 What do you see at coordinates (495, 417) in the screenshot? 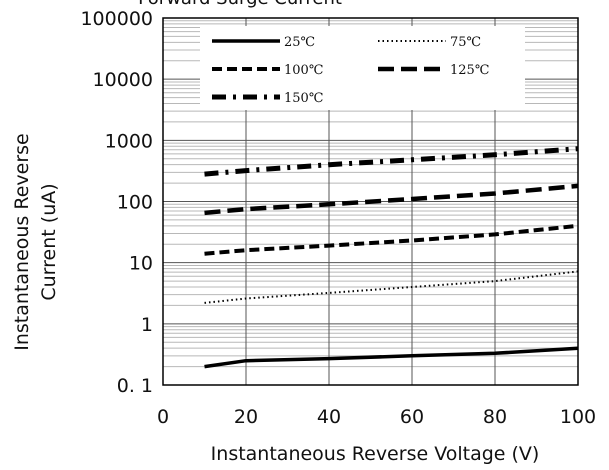
I see `x-tick-label: 80` at bounding box center [495, 417].